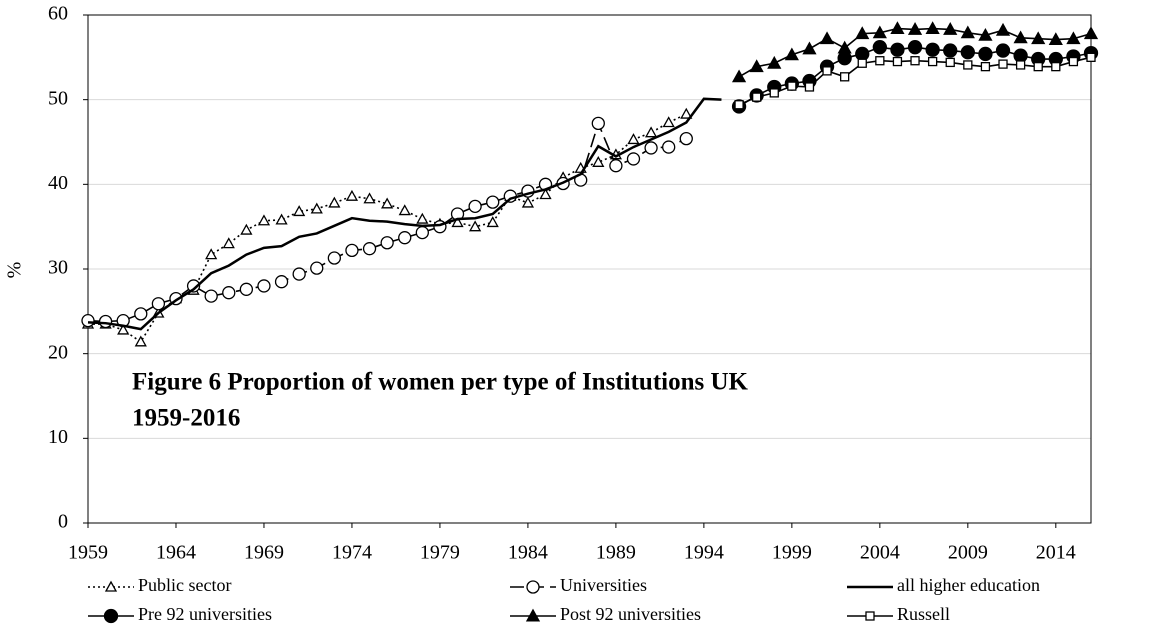 Image resolution: width=1150 pixels, height=630 pixels. I want to click on x-tick-label: 2009, so click(968, 553).